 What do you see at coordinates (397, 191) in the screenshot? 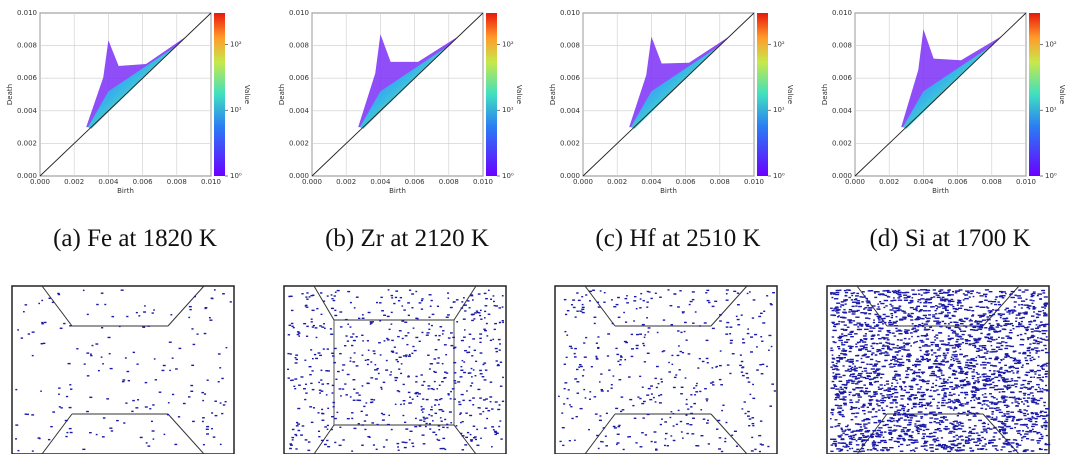
I see `x-axis-label: Birth` at bounding box center [397, 191].